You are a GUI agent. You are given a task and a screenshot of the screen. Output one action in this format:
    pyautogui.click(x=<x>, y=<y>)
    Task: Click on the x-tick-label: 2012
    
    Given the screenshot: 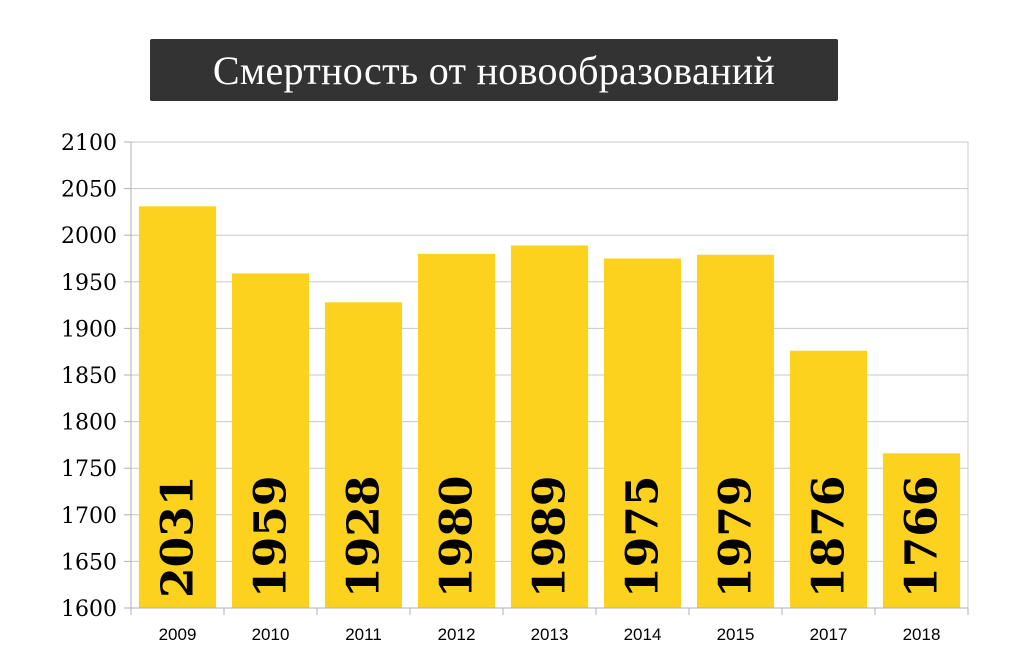 What is the action you would take?
    pyautogui.click(x=457, y=634)
    